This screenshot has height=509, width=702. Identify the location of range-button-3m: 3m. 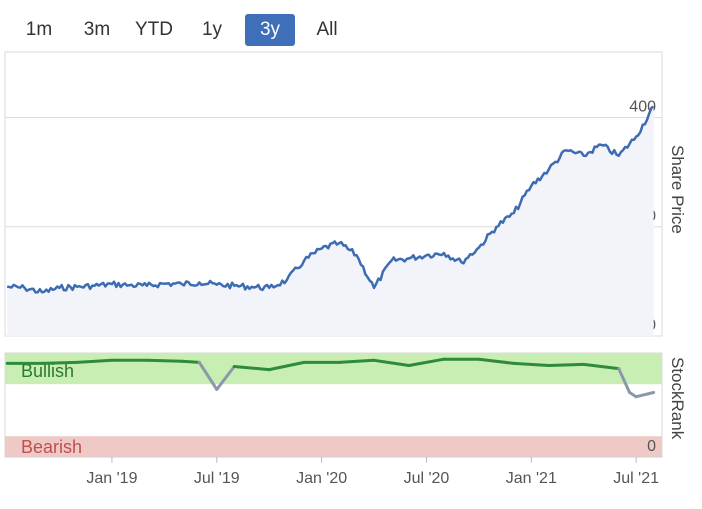
(97, 29).